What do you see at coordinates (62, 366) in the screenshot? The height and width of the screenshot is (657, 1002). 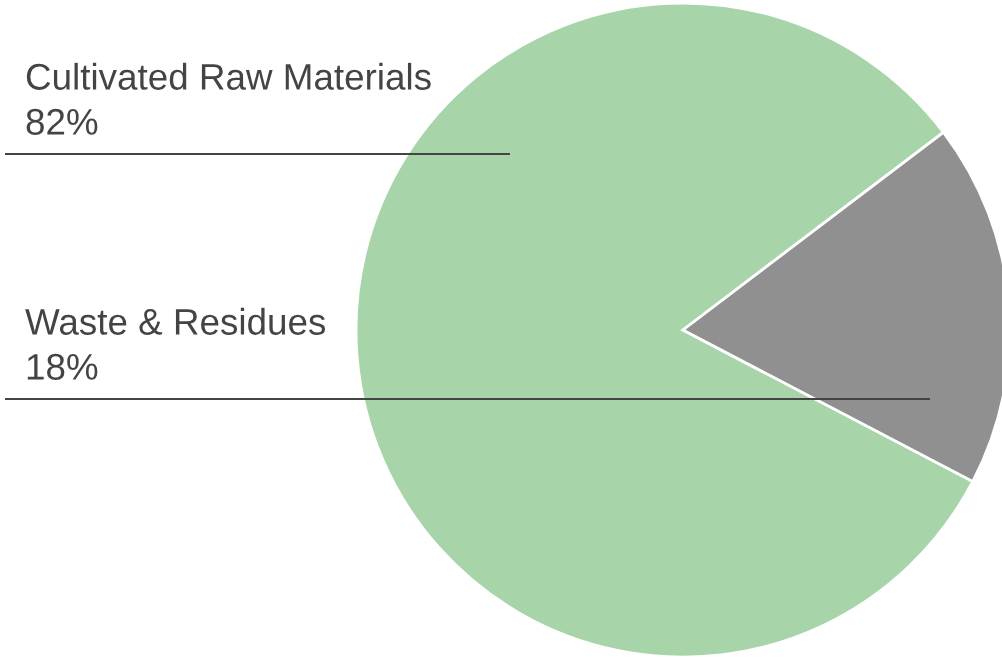 I see `data-label: 18%` at bounding box center [62, 366].